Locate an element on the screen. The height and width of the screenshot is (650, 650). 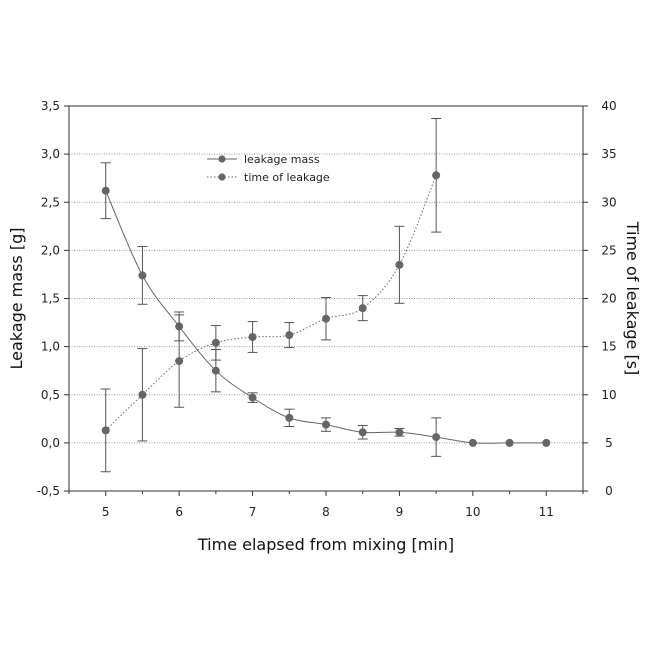
legend: leakage mass time of leakage is located at coordinates (268, 168).